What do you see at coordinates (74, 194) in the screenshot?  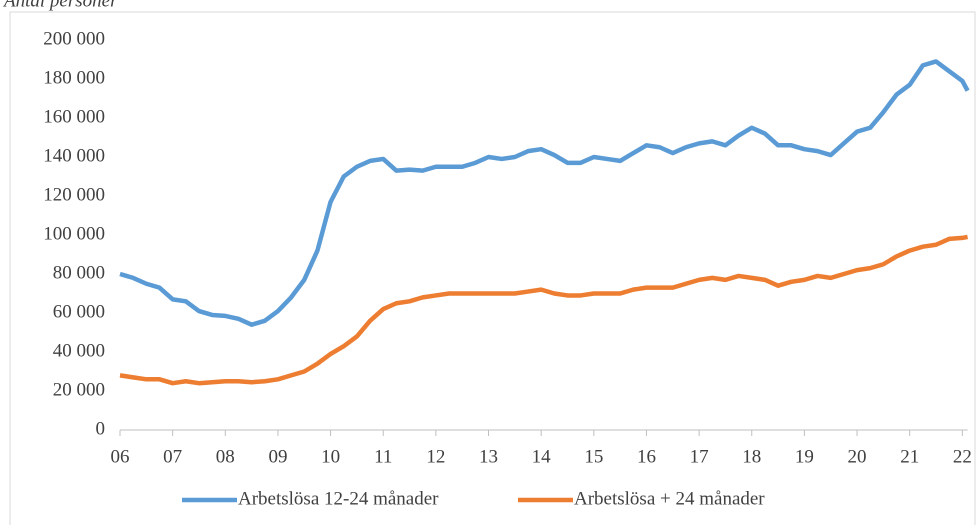 I see `y-tick-label: 120 000` at bounding box center [74, 194].